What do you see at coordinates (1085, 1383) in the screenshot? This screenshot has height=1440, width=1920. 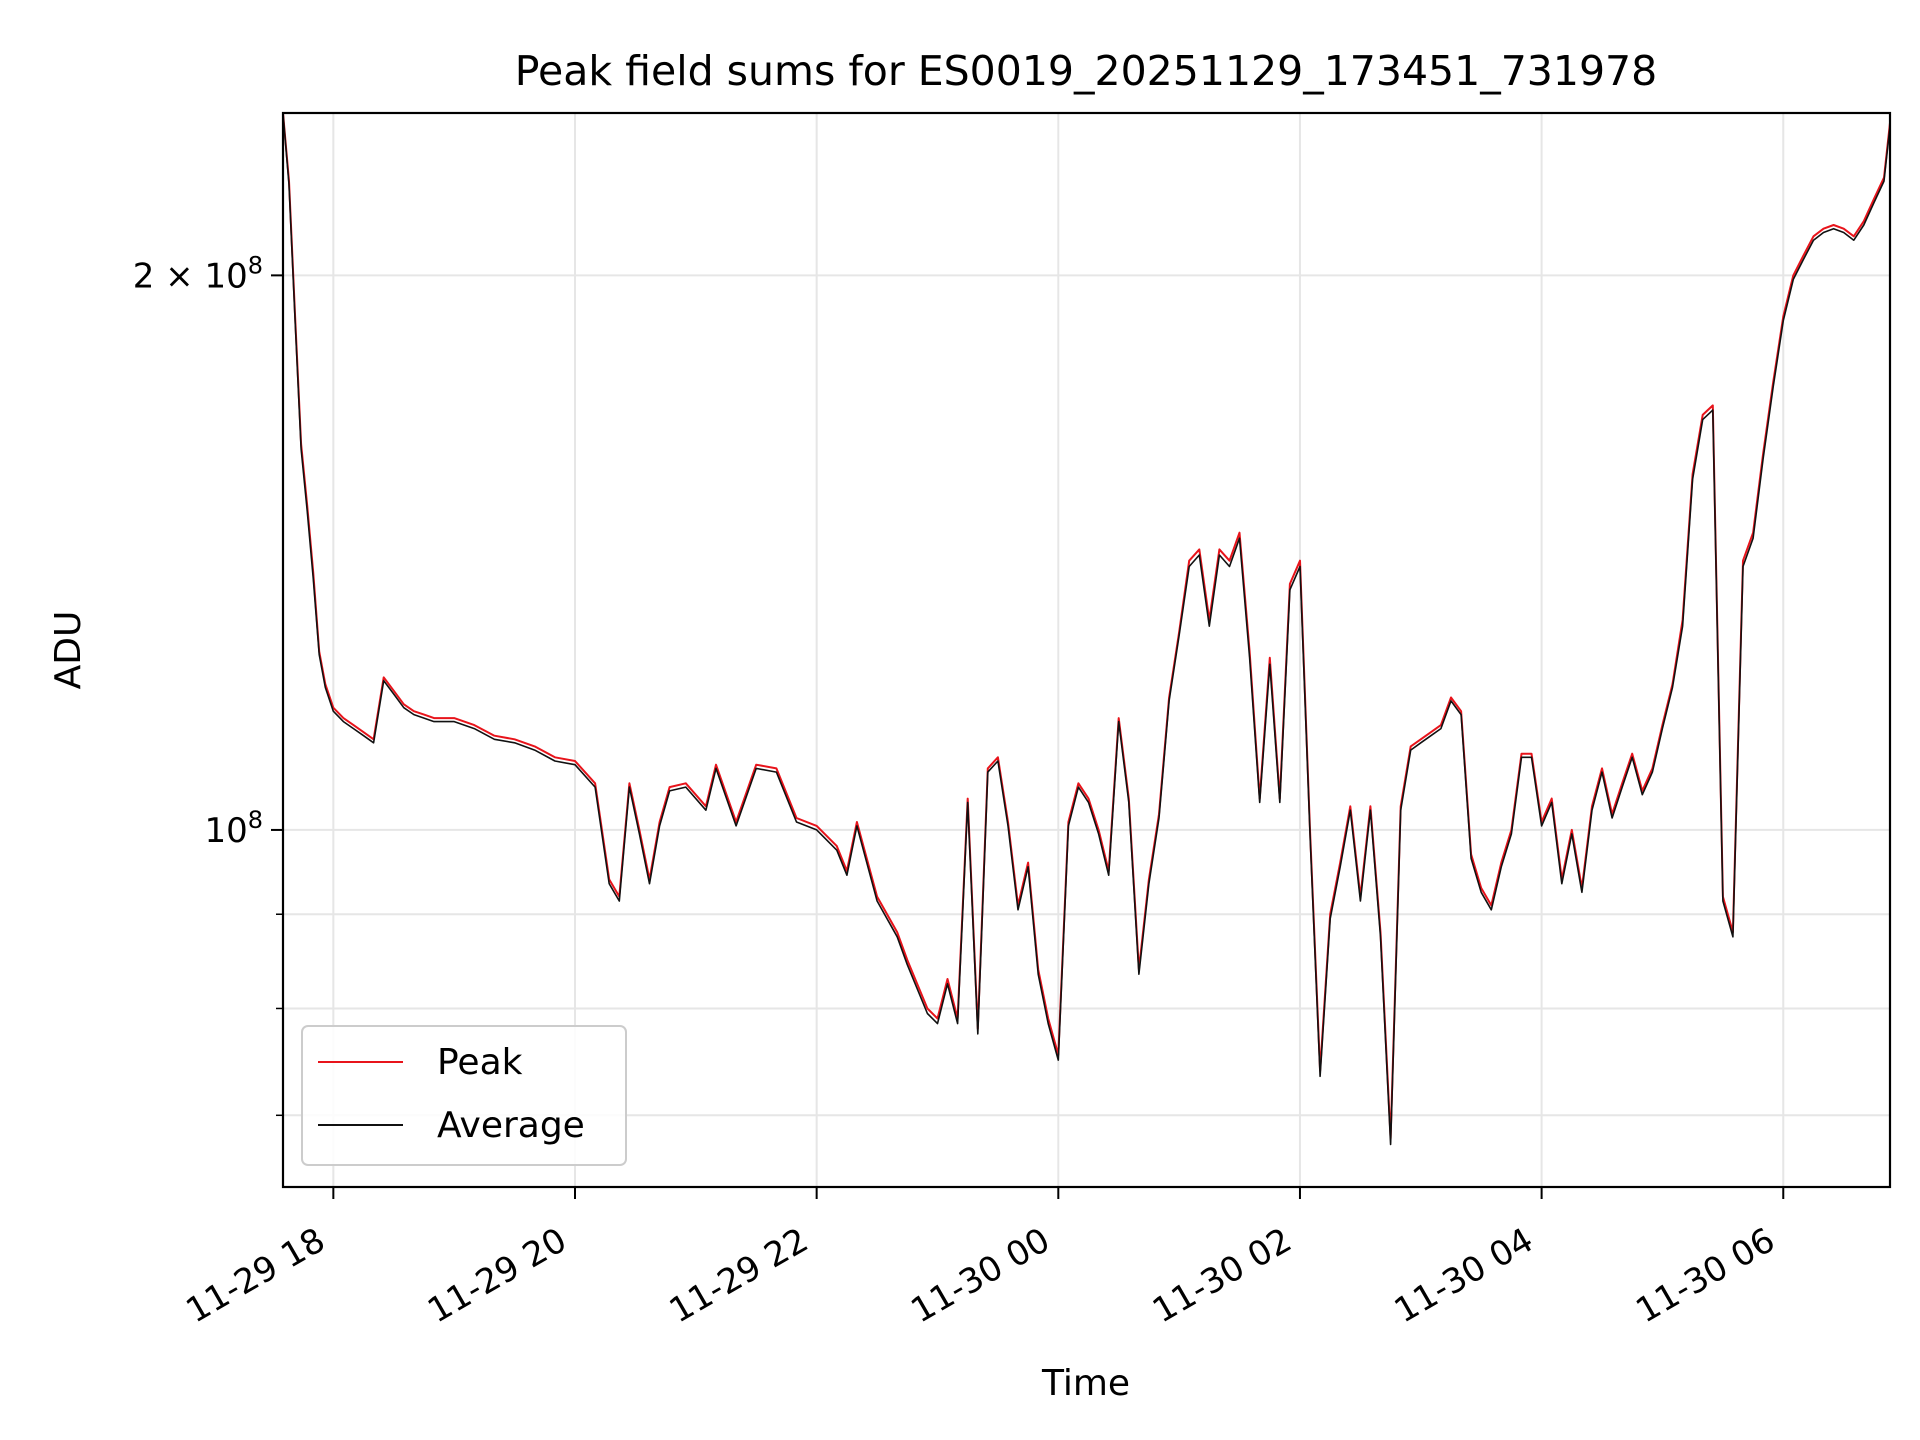 I see `x-axis-label: Time` at bounding box center [1085, 1383].